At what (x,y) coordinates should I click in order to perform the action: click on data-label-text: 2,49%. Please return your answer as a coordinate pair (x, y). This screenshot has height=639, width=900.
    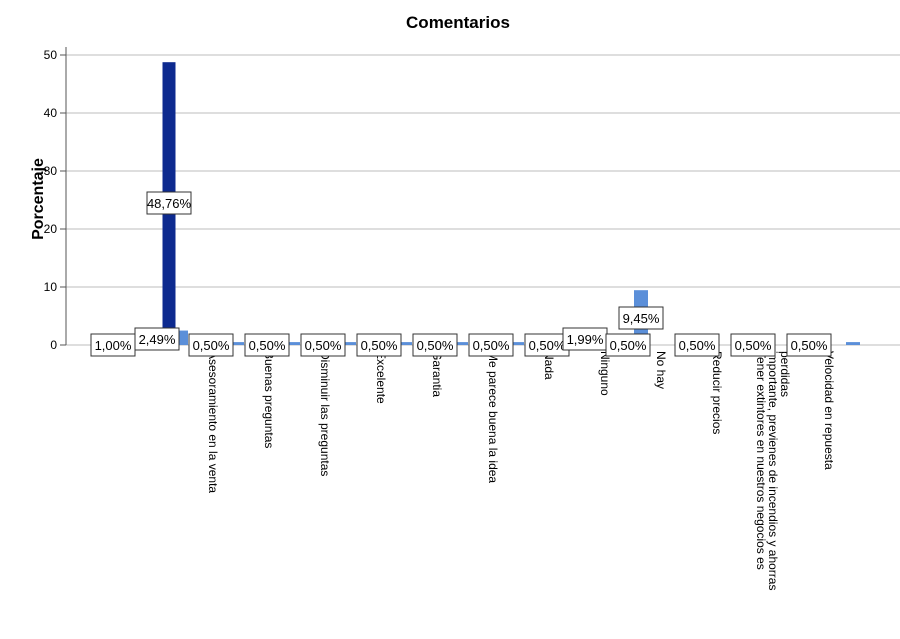
    Looking at the image, I should click on (157, 339).